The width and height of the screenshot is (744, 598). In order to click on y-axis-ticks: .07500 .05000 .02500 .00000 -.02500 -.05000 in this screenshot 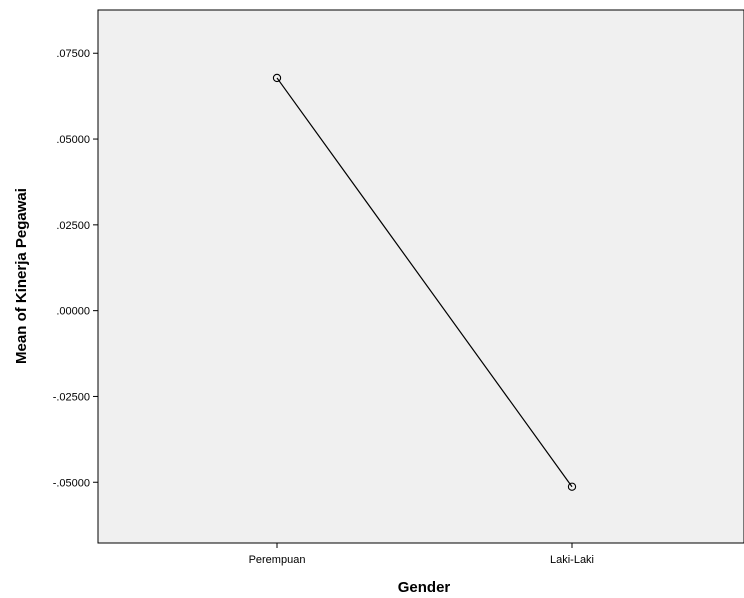, I will do `click(75, 268)`.